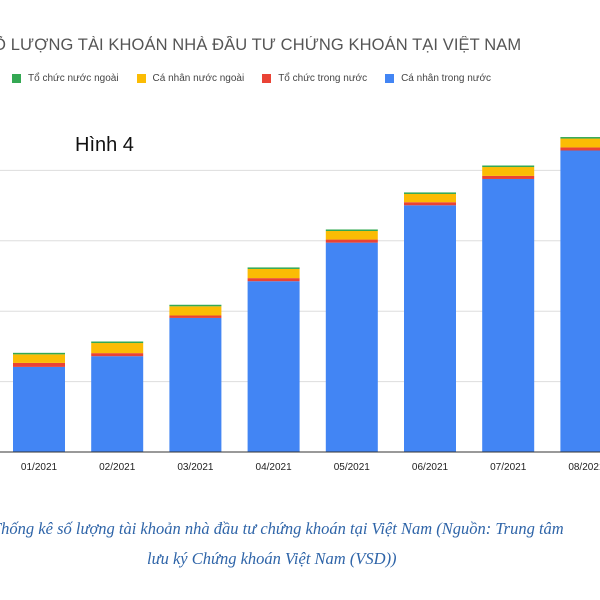 The width and height of the screenshot is (600, 600). Describe the element at coordinates (446, 78) in the screenshot. I see `legend-label: Cá nhân trong nước` at that location.